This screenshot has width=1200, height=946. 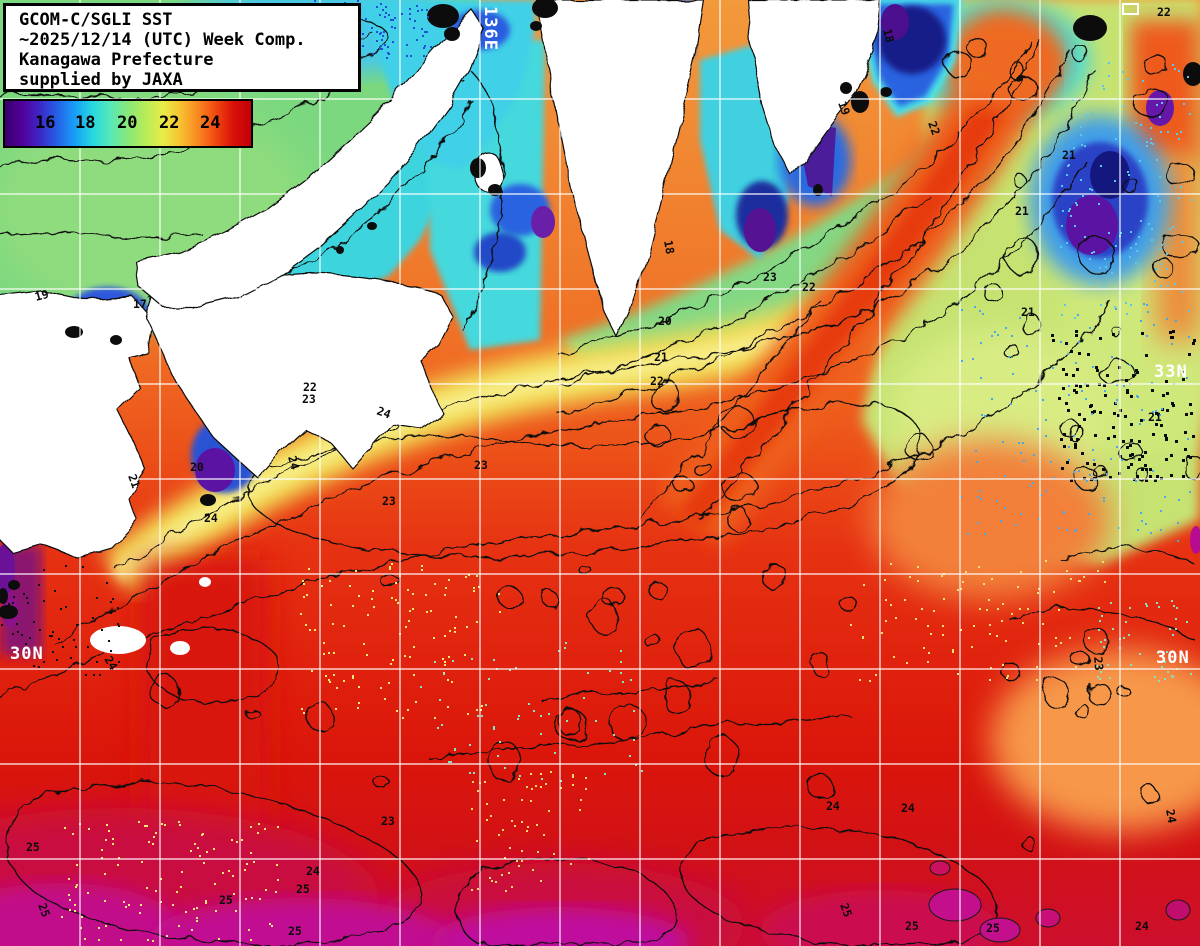 I want to click on colorbar-tick: 18, so click(x=85, y=122).